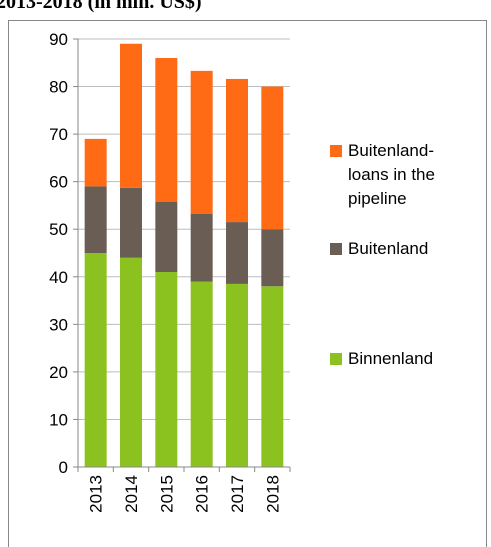 The height and width of the screenshot is (547, 491). Describe the element at coordinates (391, 174) in the screenshot. I see `legend-label: Buitenland-loans in the pipeline` at that location.